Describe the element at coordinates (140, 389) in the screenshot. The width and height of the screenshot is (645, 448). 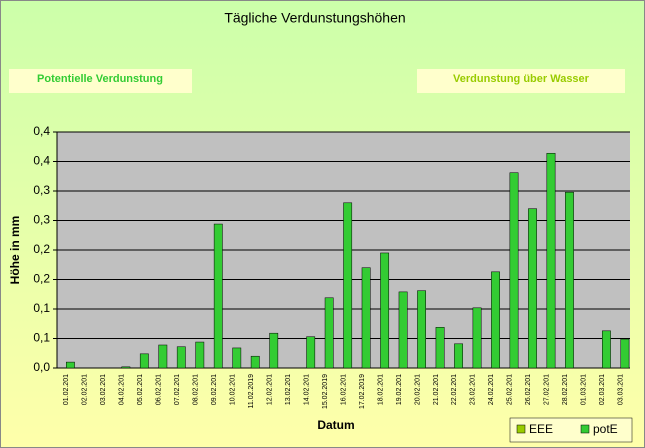
I see `x-tick-label: 05.02.201` at that location.